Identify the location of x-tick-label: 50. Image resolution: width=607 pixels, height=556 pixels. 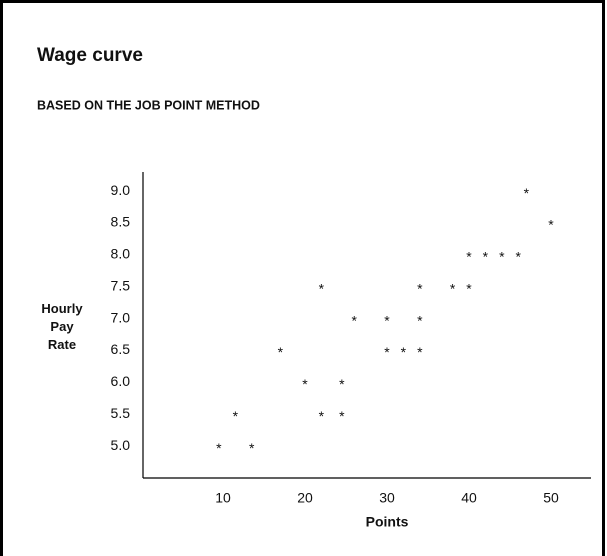
(551, 498).